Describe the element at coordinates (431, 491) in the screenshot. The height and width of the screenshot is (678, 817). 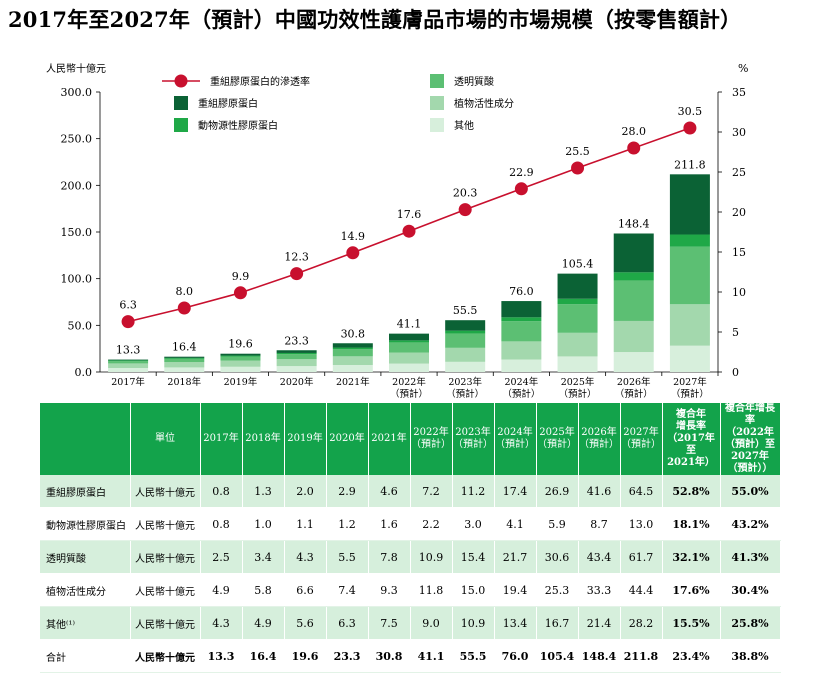
I see `value-cell: 7.2` at that location.